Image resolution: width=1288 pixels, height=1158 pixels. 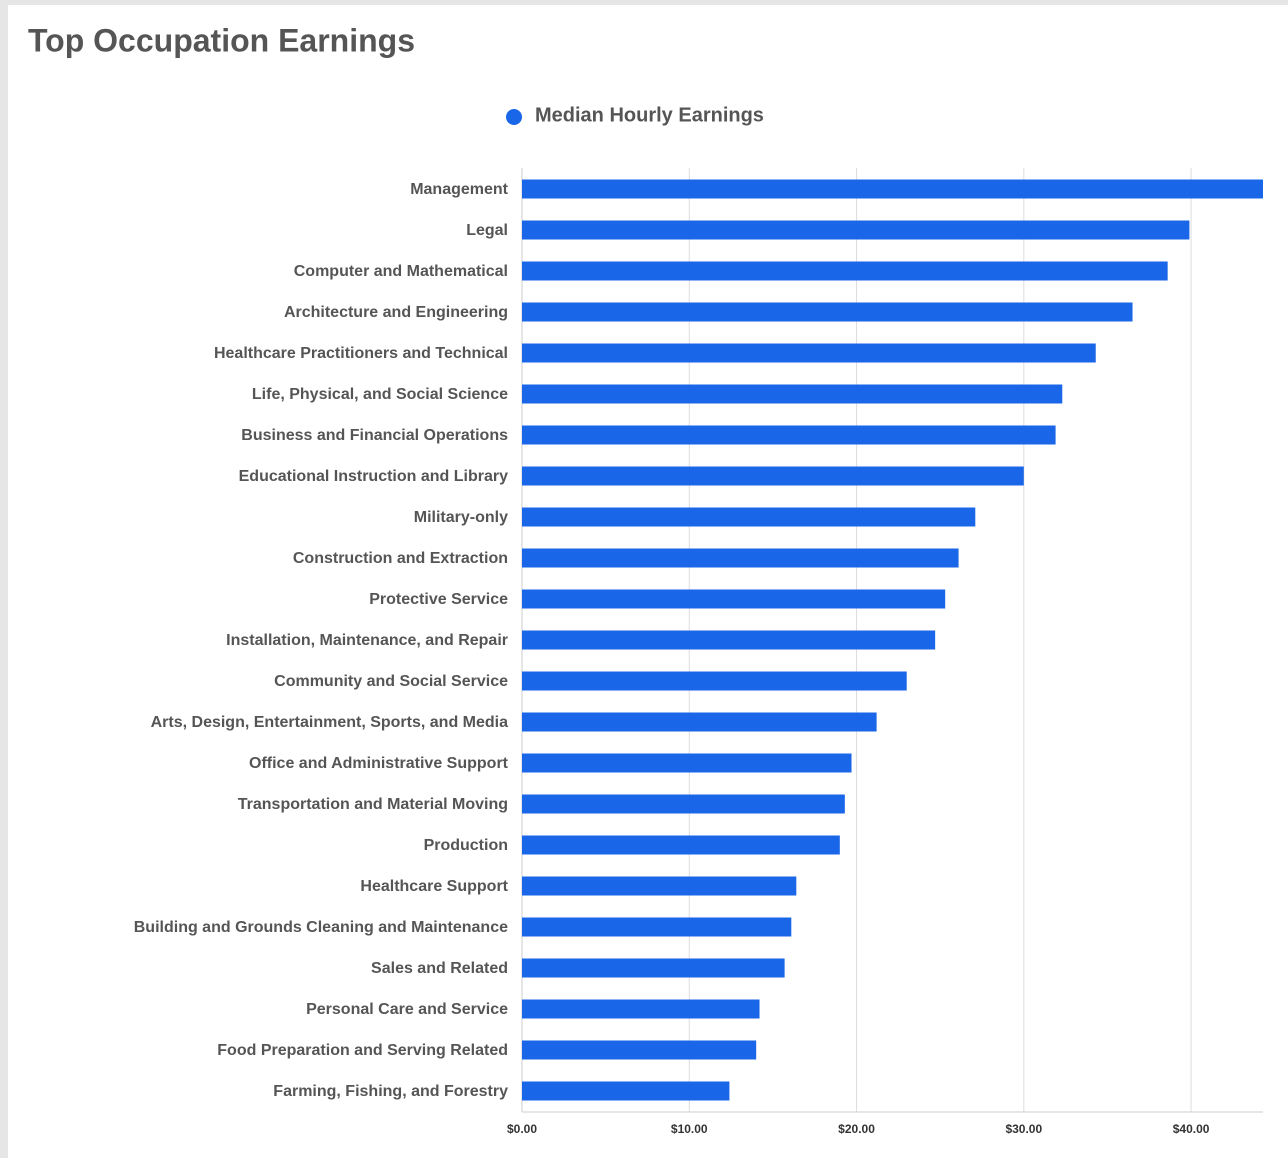 What do you see at coordinates (522, 1129) in the screenshot?
I see `x-tick-label: $0.00` at bounding box center [522, 1129].